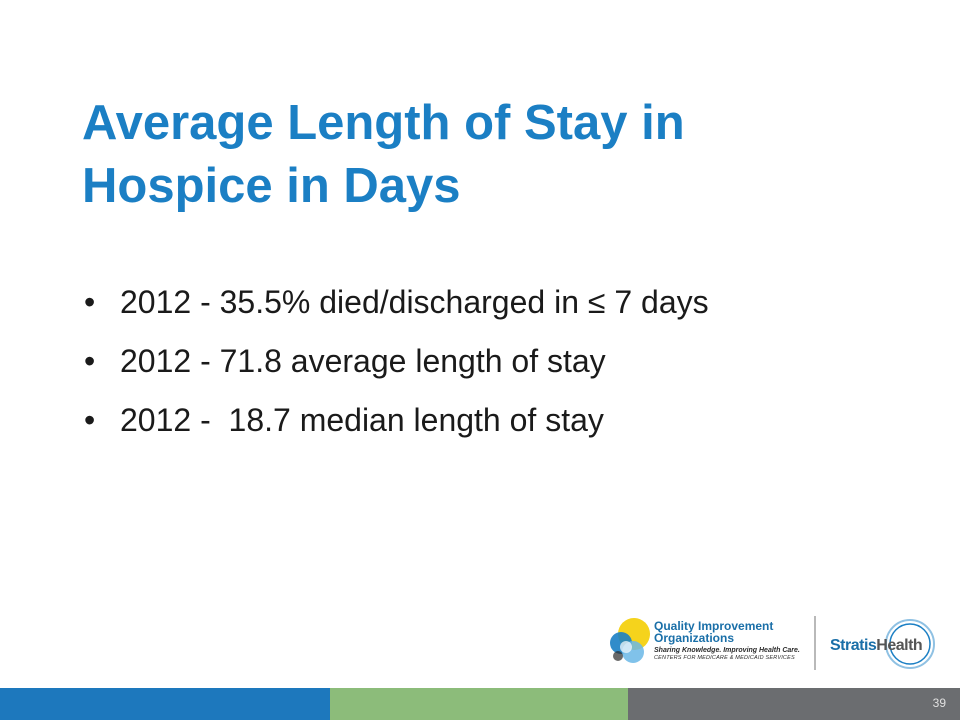  I want to click on bullet-text: 2012 - 18.7 median length of stay, so click(362, 420).